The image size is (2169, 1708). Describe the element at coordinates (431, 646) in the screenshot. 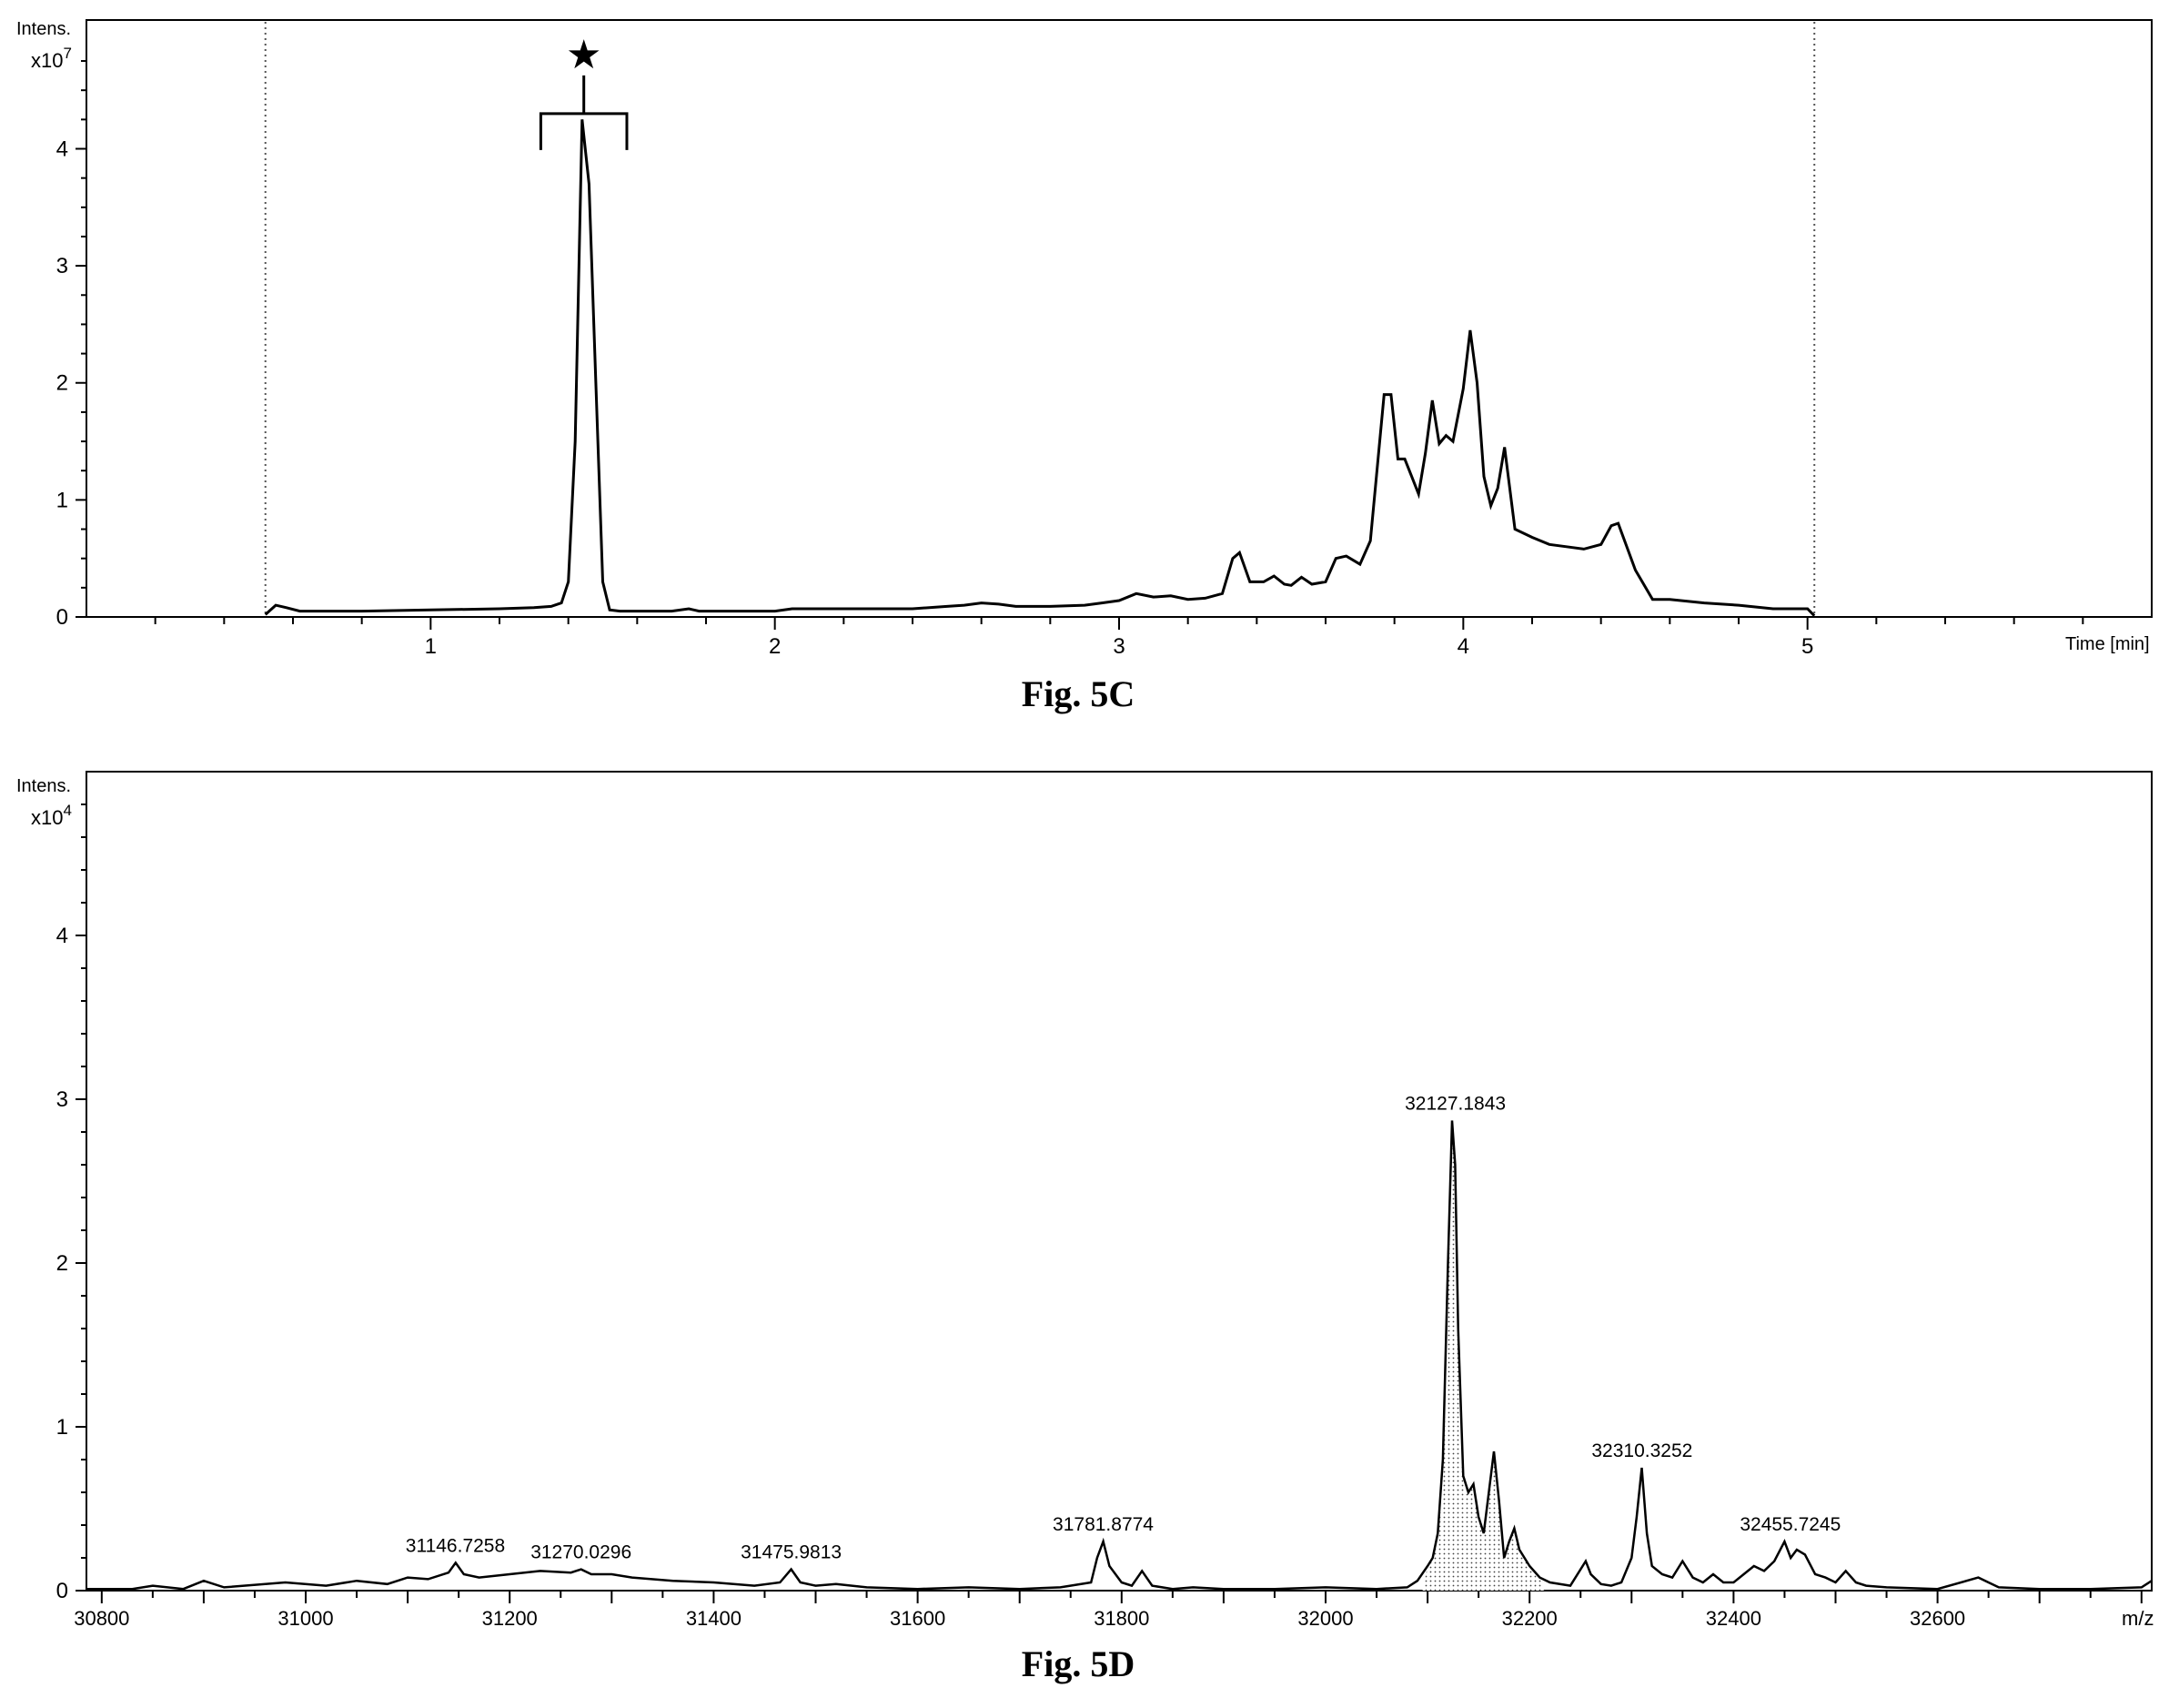

I see `x-tick-label: 1` at that location.